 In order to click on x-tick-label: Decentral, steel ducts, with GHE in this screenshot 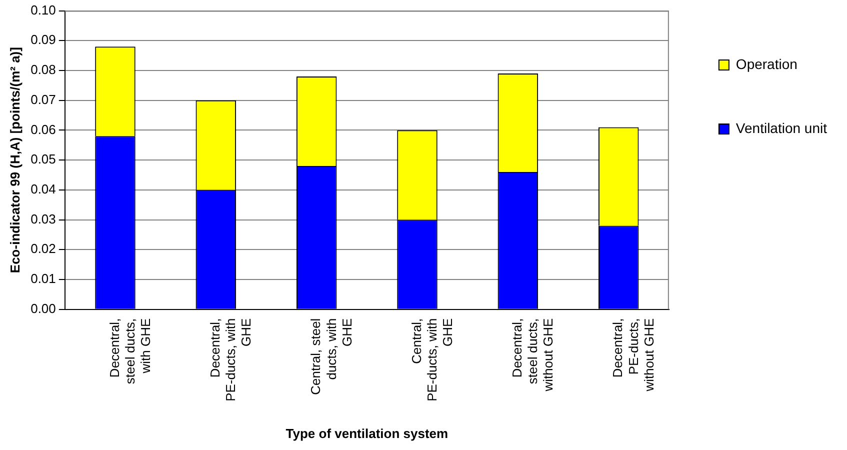, I will do `click(130, 351)`.